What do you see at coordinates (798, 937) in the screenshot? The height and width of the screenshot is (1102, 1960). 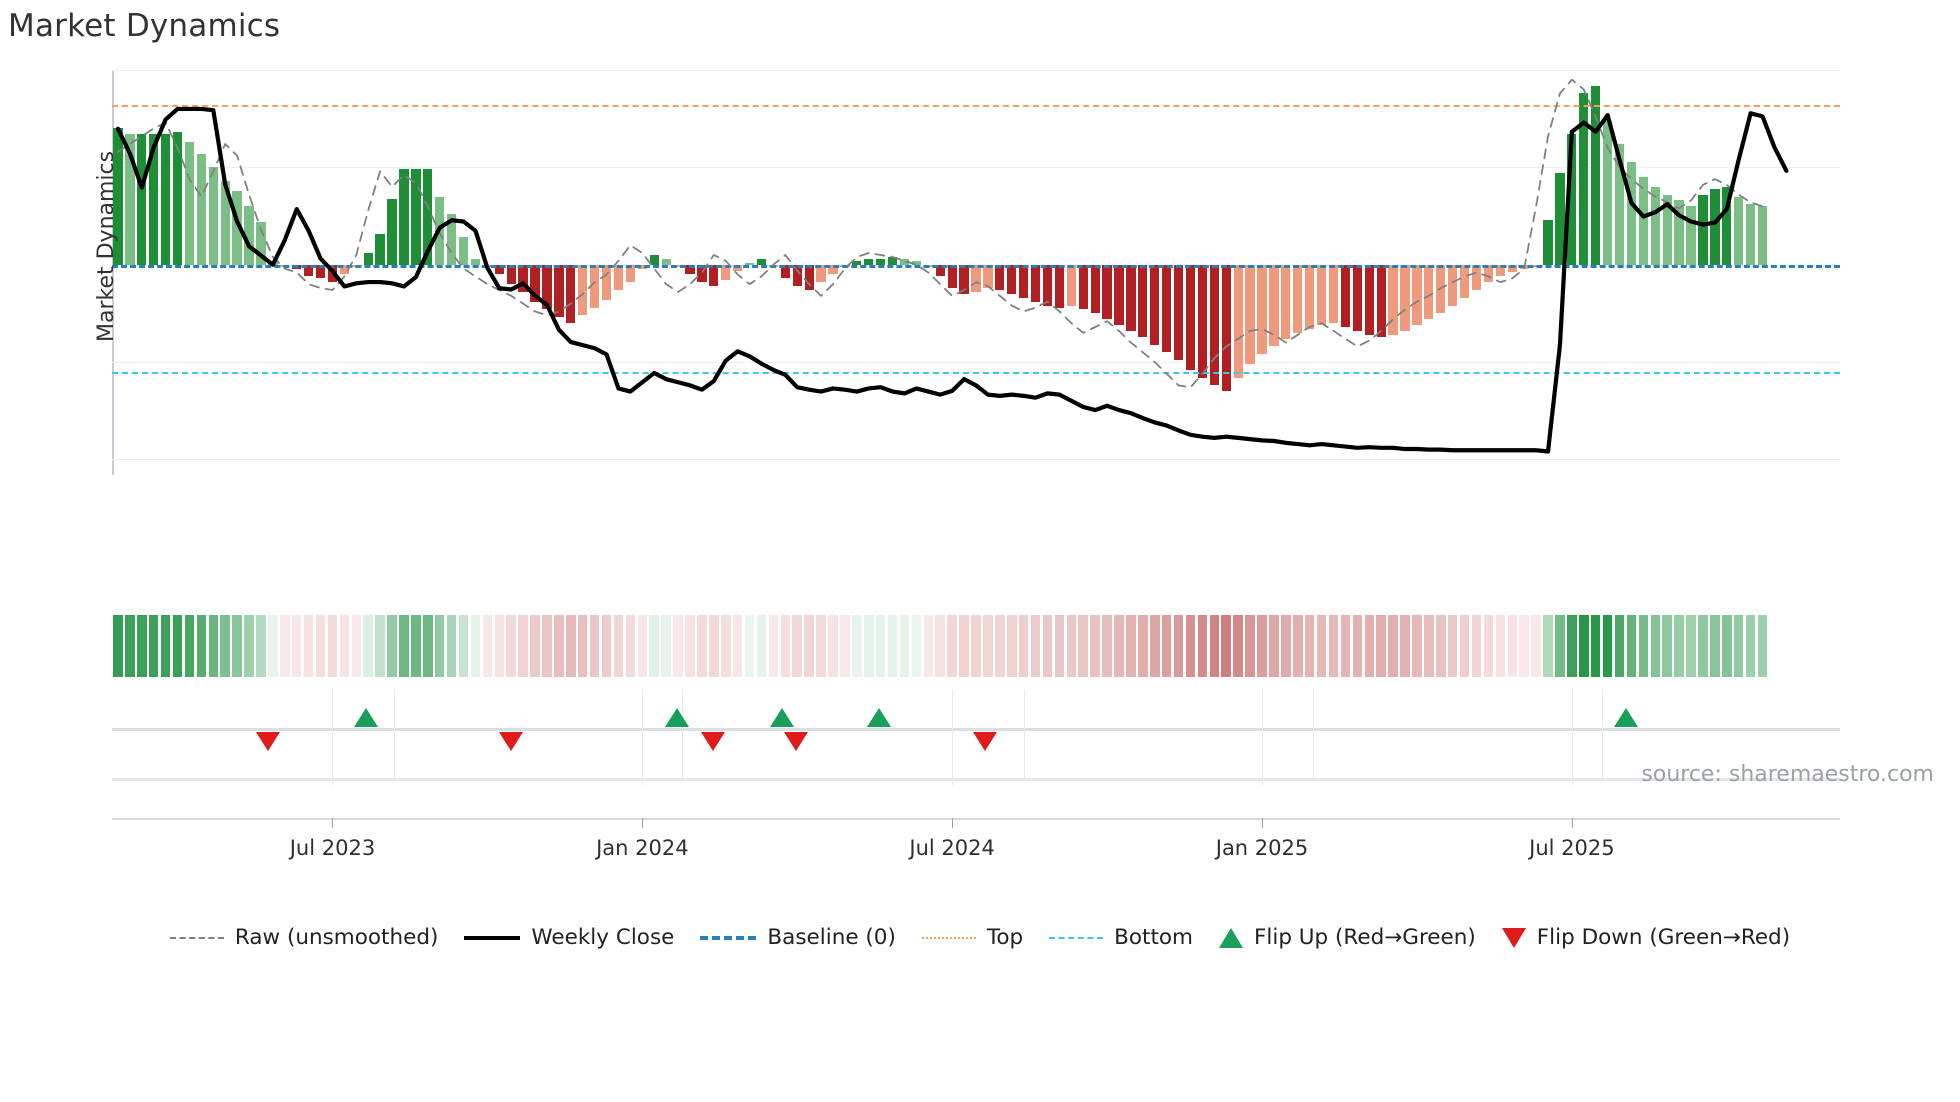 I see `legend-item: Baseline (0)` at bounding box center [798, 937].